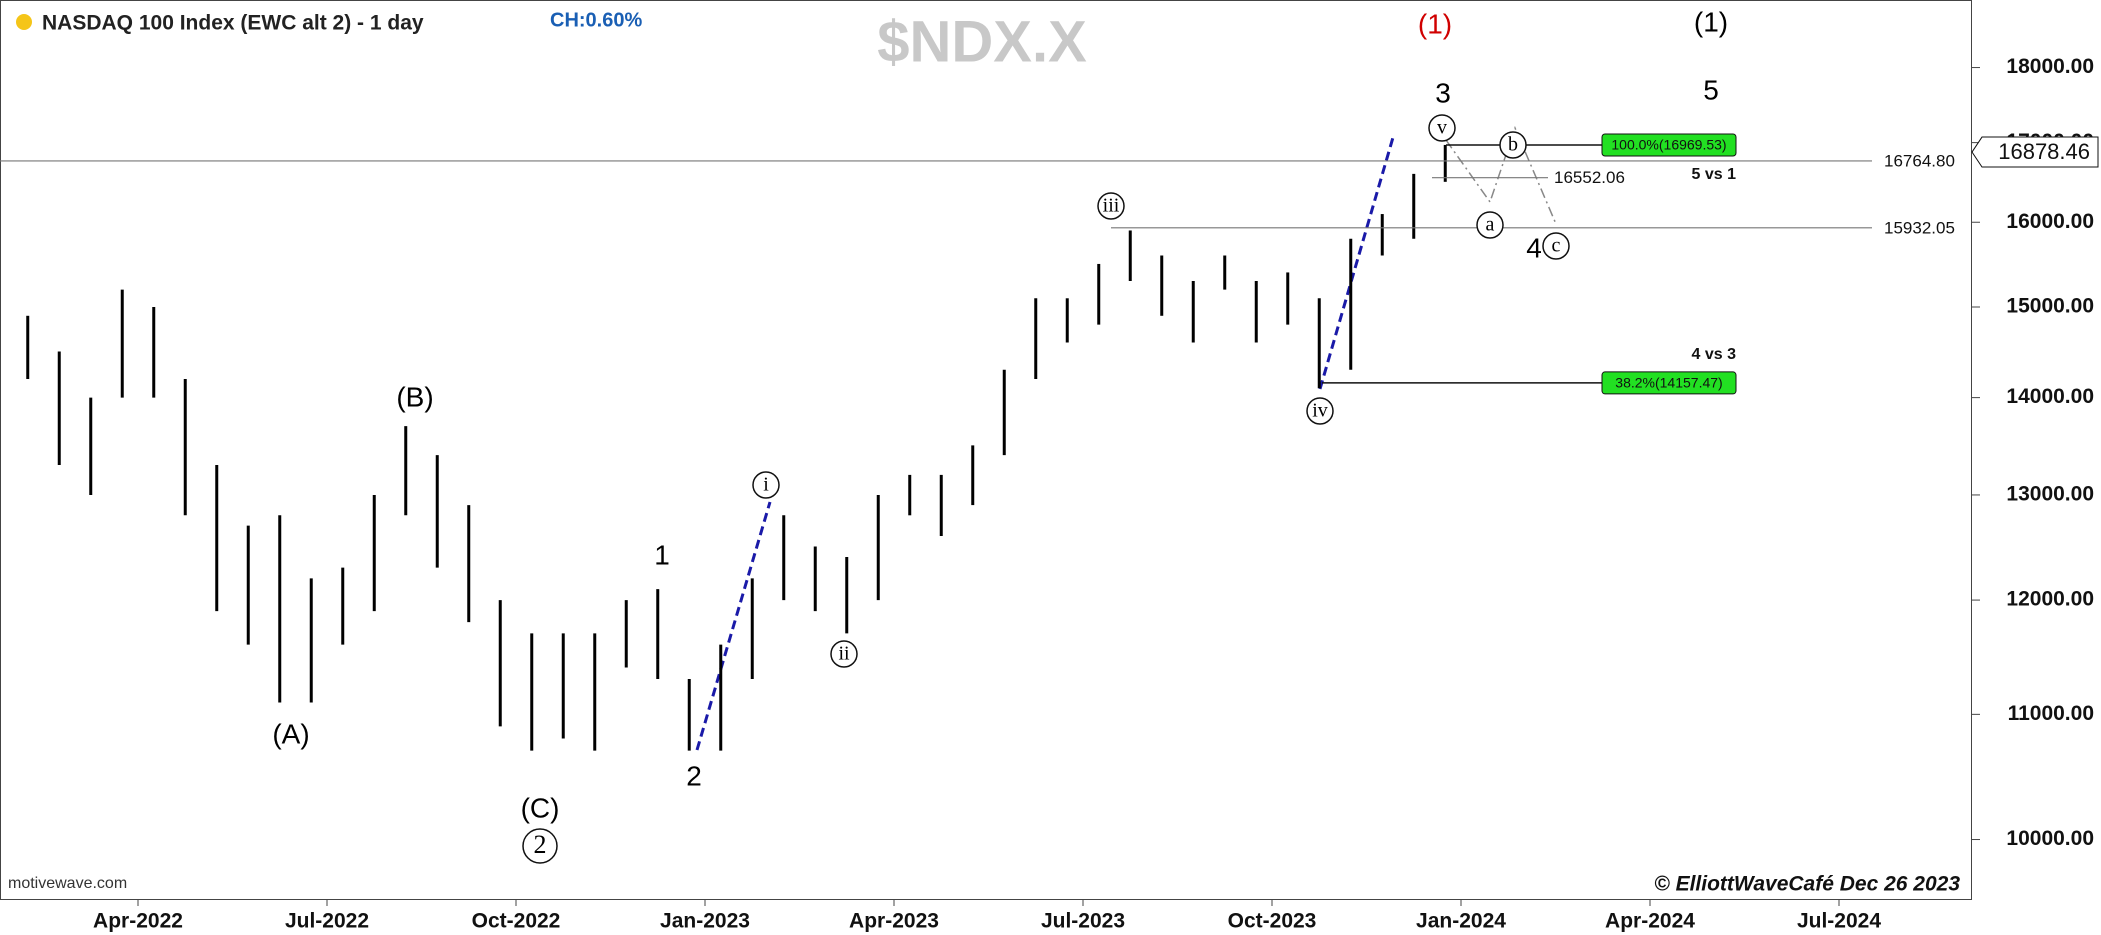  What do you see at coordinates (1443, 92) in the screenshot?
I see `wave-label: 3` at bounding box center [1443, 92].